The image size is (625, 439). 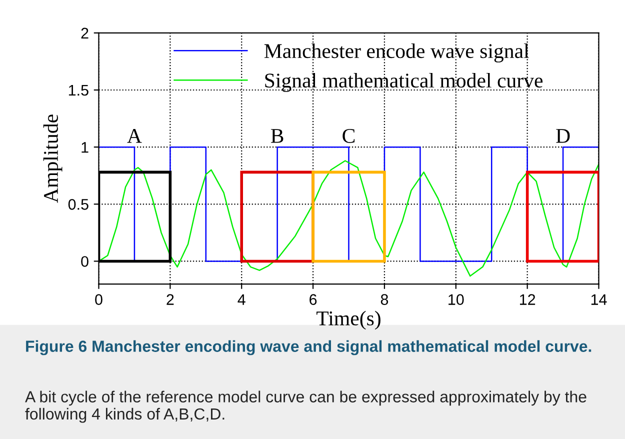 What do you see at coordinates (305, 406) in the screenshot?
I see `text: A bit cycle of the reference model curve can be expressed approximately by the following 4 kinds of A,B,C,D.` at bounding box center [305, 406].